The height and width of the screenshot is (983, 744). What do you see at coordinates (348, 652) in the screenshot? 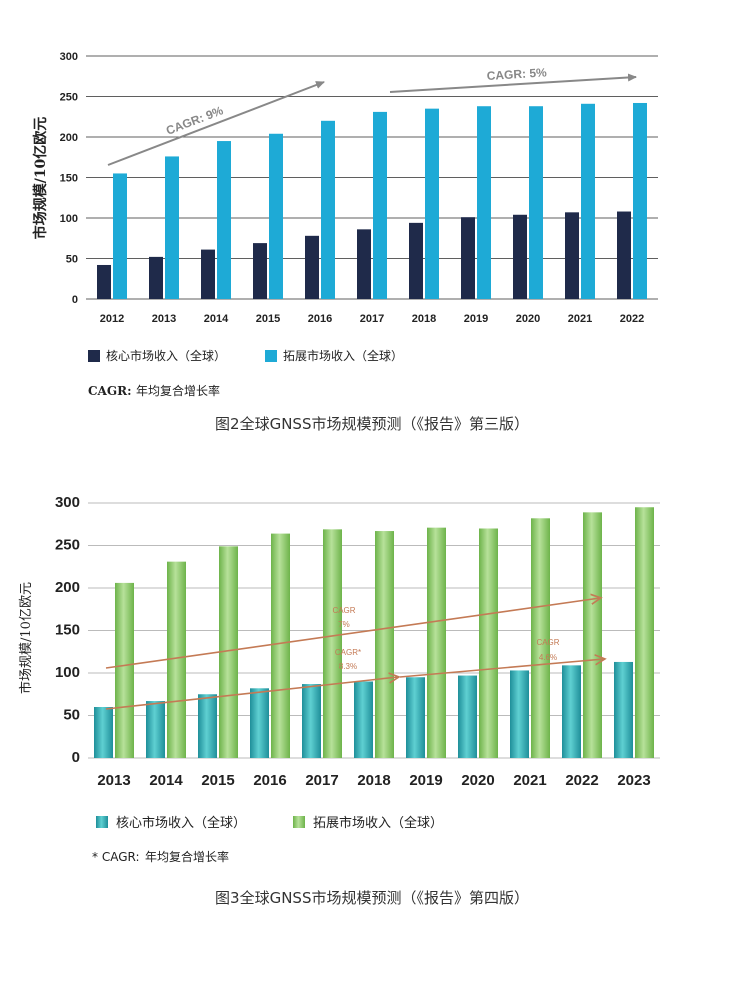
I see `cagr-8-3-label: CAGR*` at bounding box center [348, 652].